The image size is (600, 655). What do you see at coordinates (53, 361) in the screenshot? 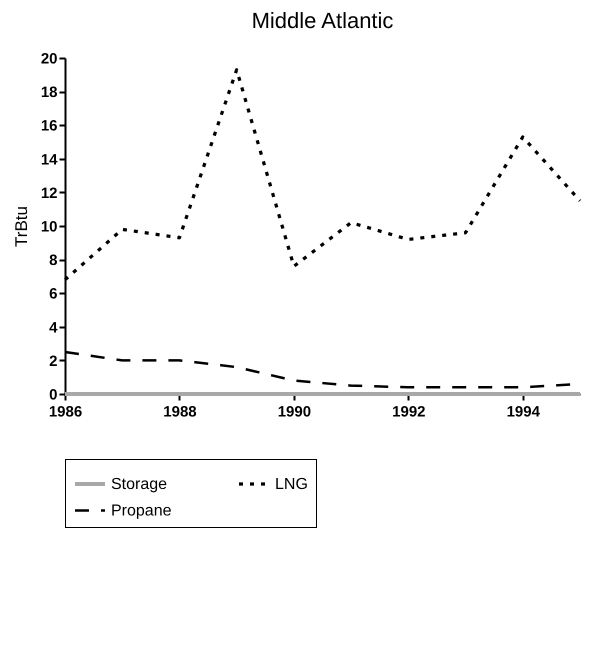
I see `y-tick-label: 2` at bounding box center [53, 361].